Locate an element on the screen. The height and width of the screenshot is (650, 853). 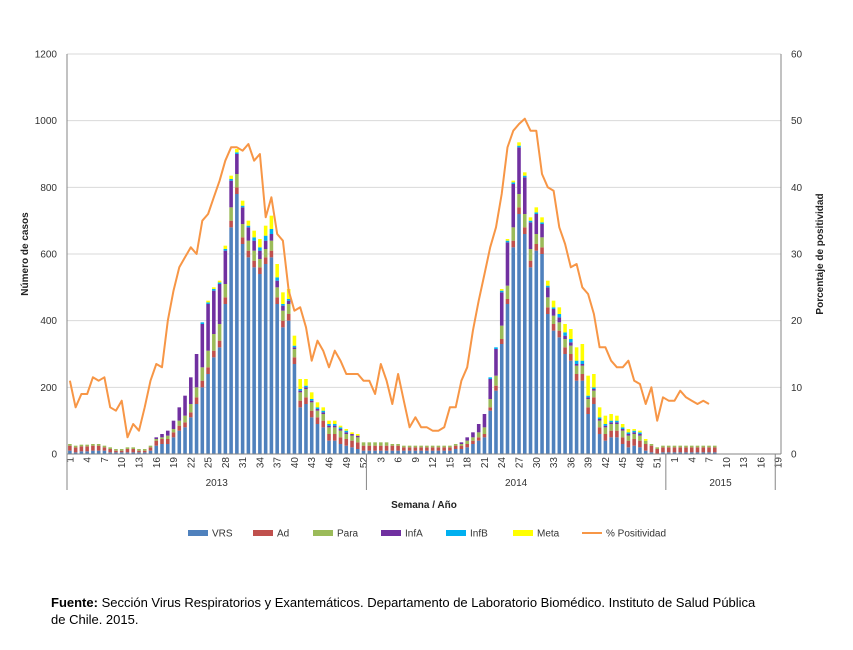
legend-label: % Positividad is located at coordinates (636, 534).